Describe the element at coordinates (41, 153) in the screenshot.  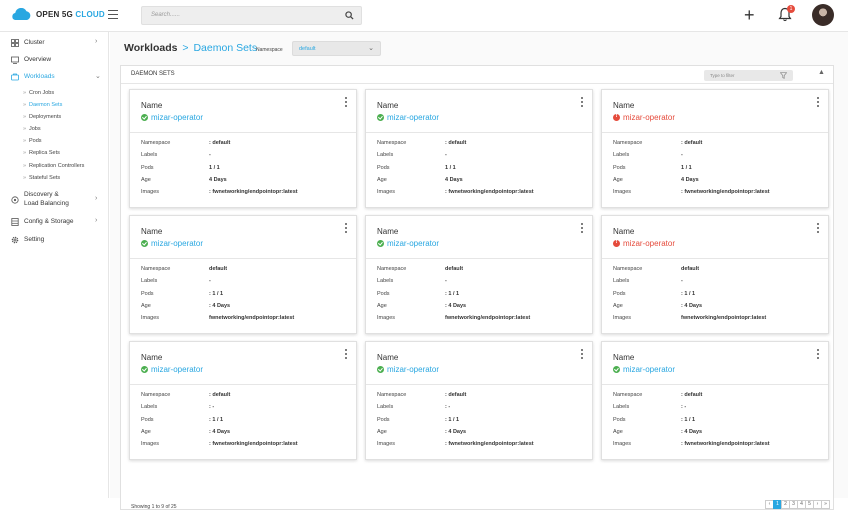
I see `sidebar-subitem-replica-sets: » Replica Sets` at that location.